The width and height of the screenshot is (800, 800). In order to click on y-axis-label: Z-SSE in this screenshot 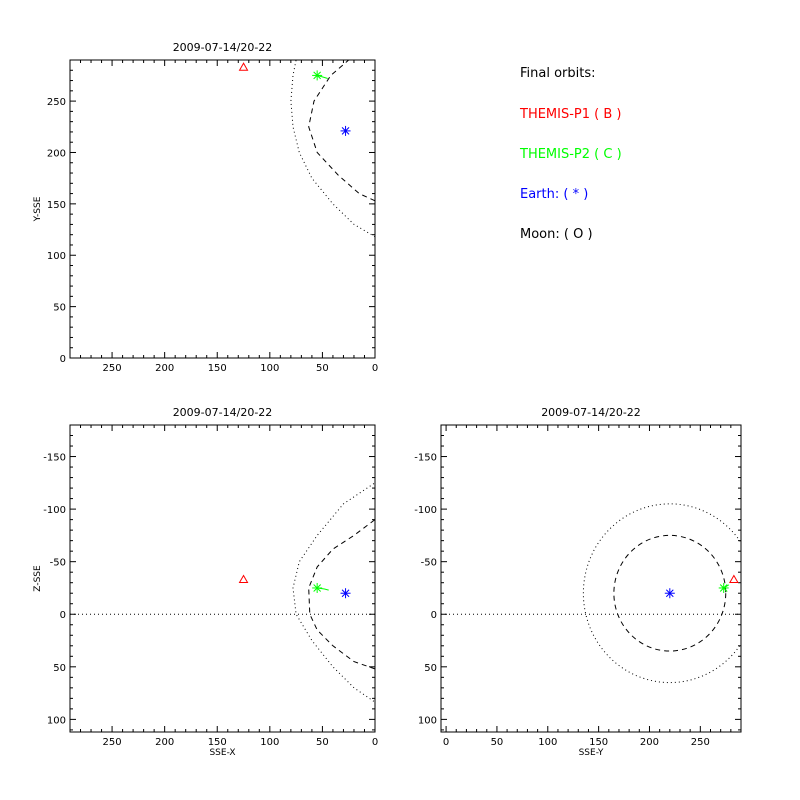, I will do `click(38, 578)`.